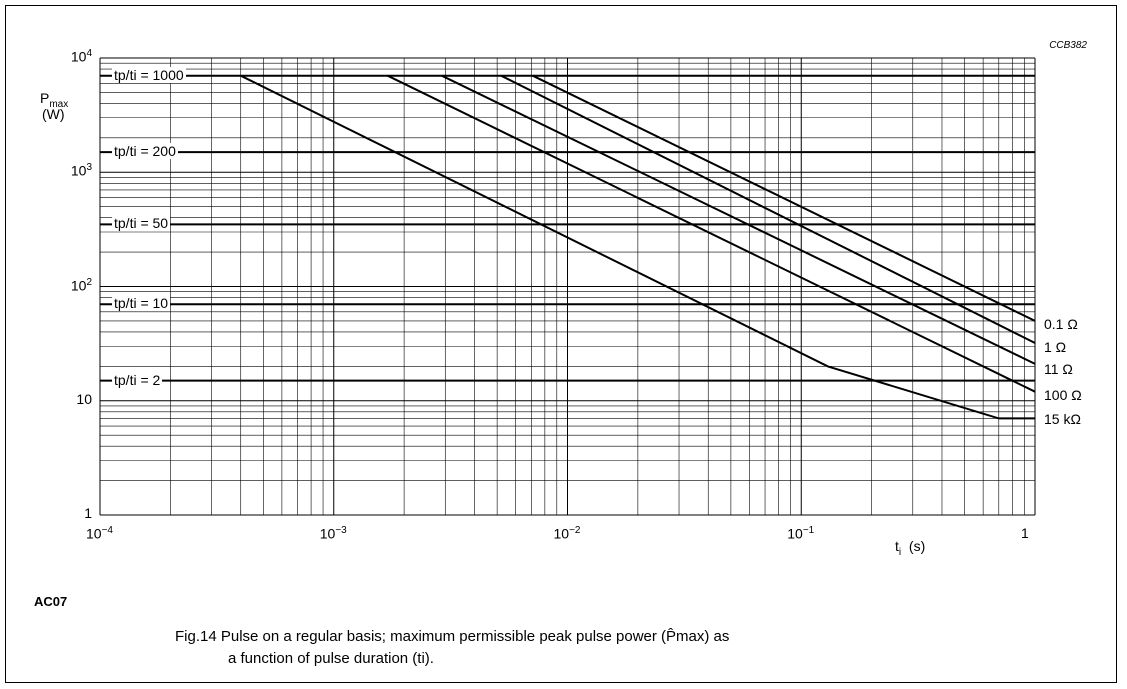 Image resolution: width=1127 pixels, height=689 pixels. I want to click on block-label: AC07, so click(51, 601).